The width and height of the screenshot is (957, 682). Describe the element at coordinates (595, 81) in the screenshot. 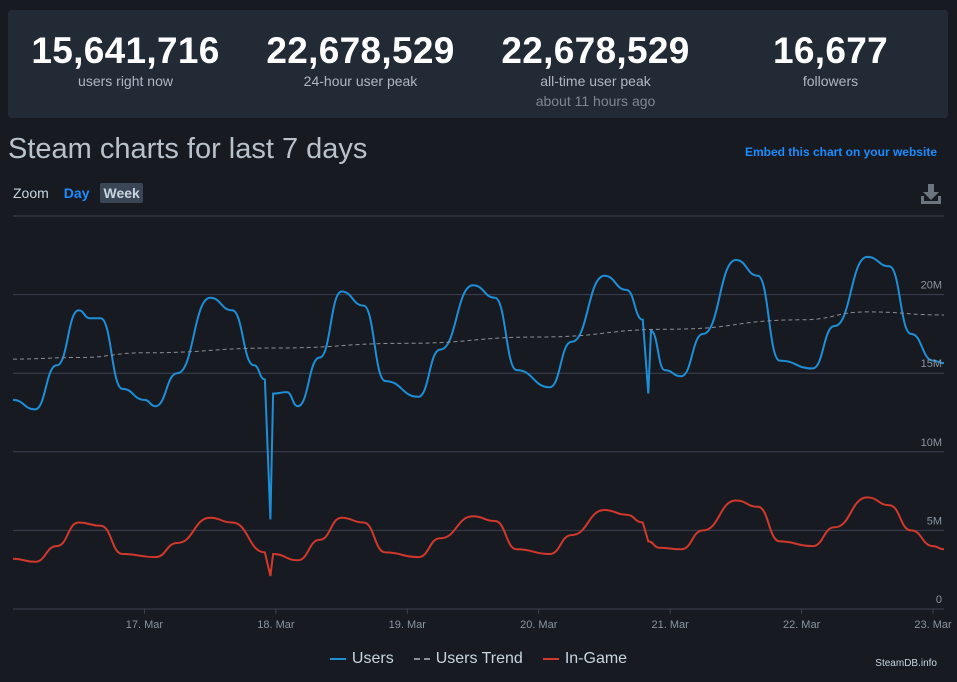

I see `stat-label: all-time user peak` at that location.